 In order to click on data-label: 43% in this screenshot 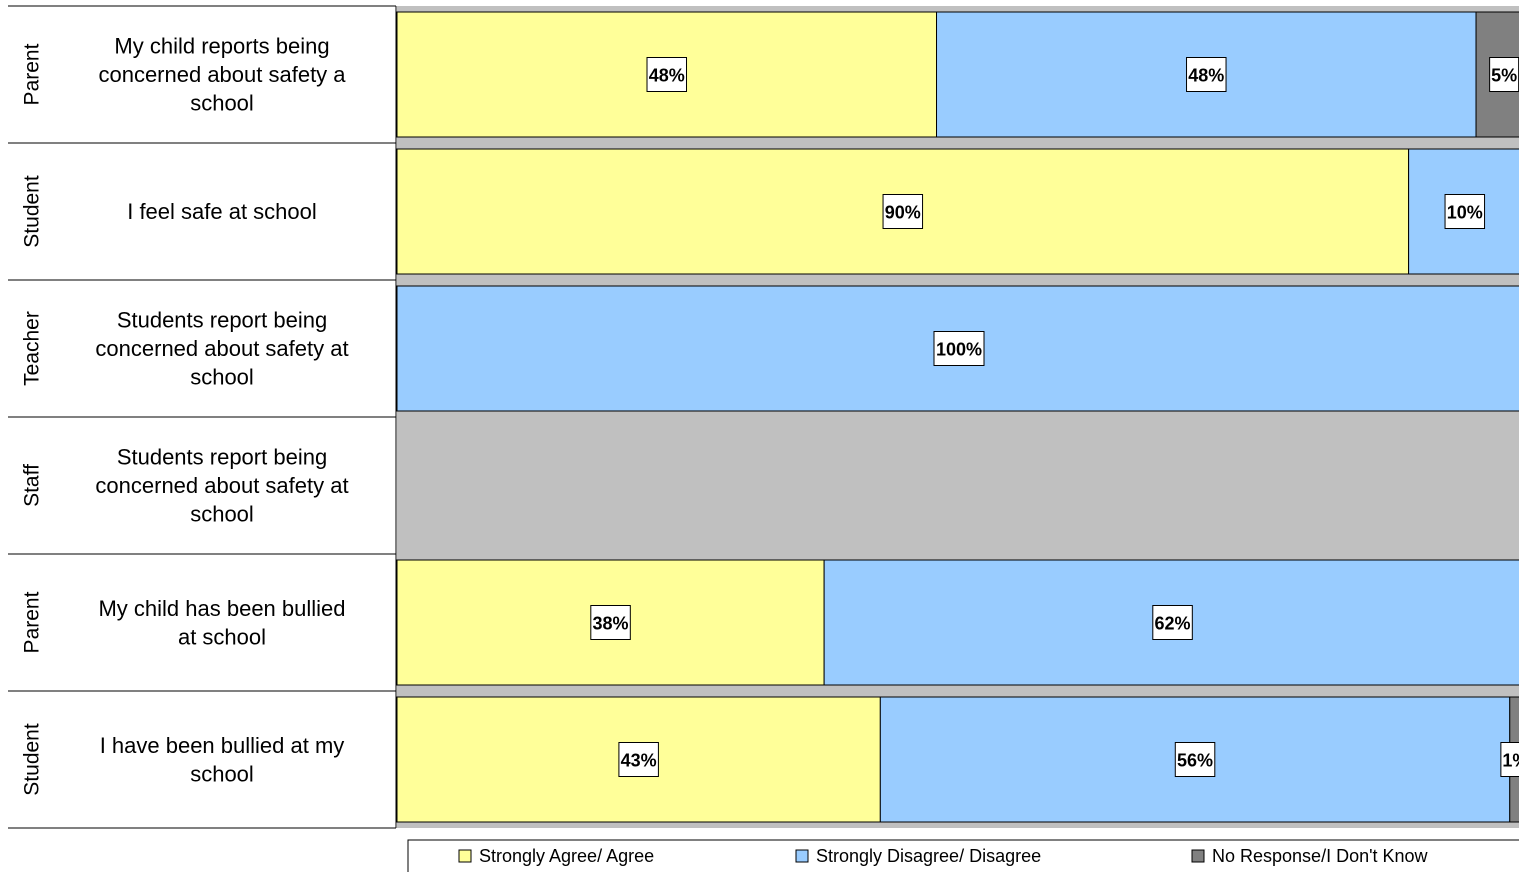, I will do `click(639, 761)`.